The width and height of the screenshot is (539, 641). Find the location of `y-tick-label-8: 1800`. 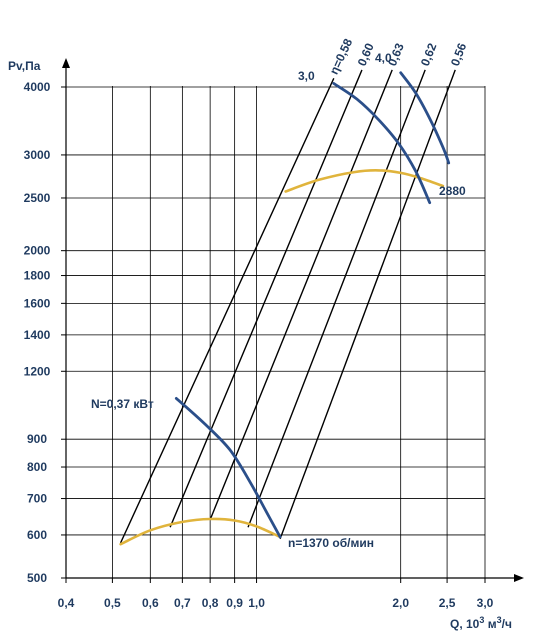

y-tick-label-8: 1800 is located at coordinates (37, 276).